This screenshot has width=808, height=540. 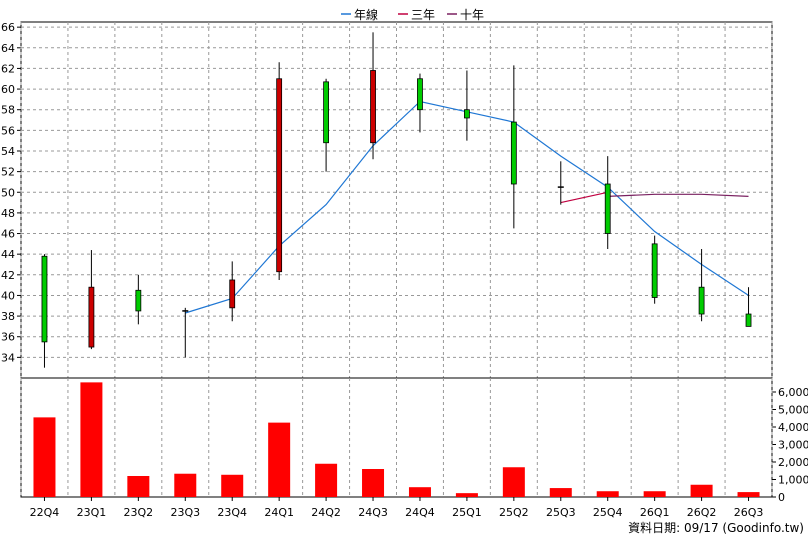 I want to click on legend-entry: 年線, so click(x=366, y=14).